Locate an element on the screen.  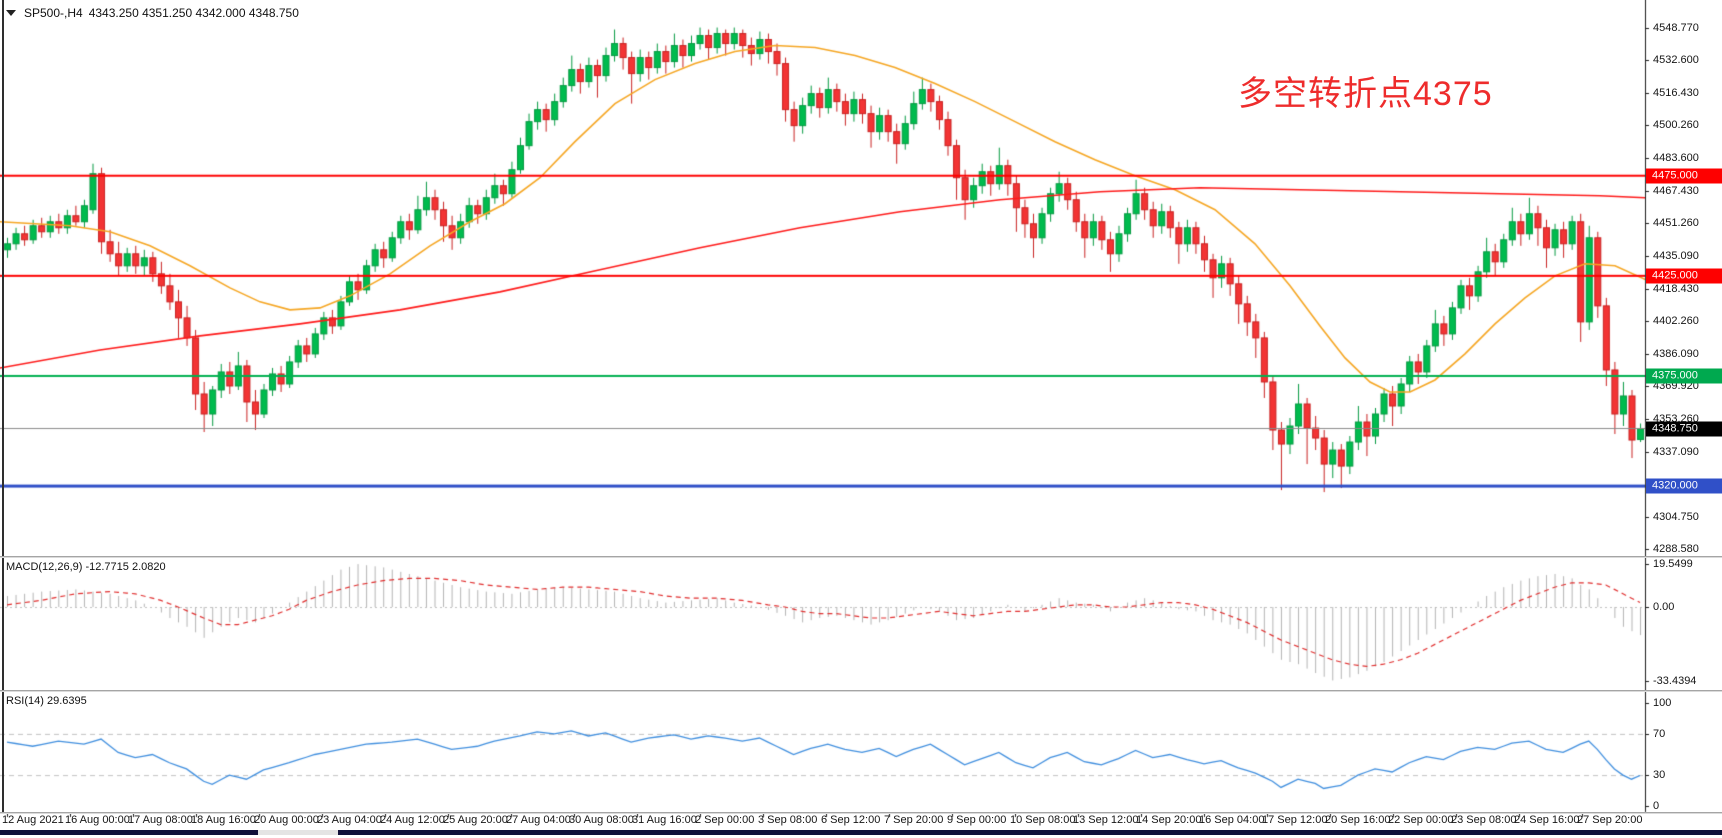
price-line-badge: 4425.000 is located at coordinates (1684, 276).